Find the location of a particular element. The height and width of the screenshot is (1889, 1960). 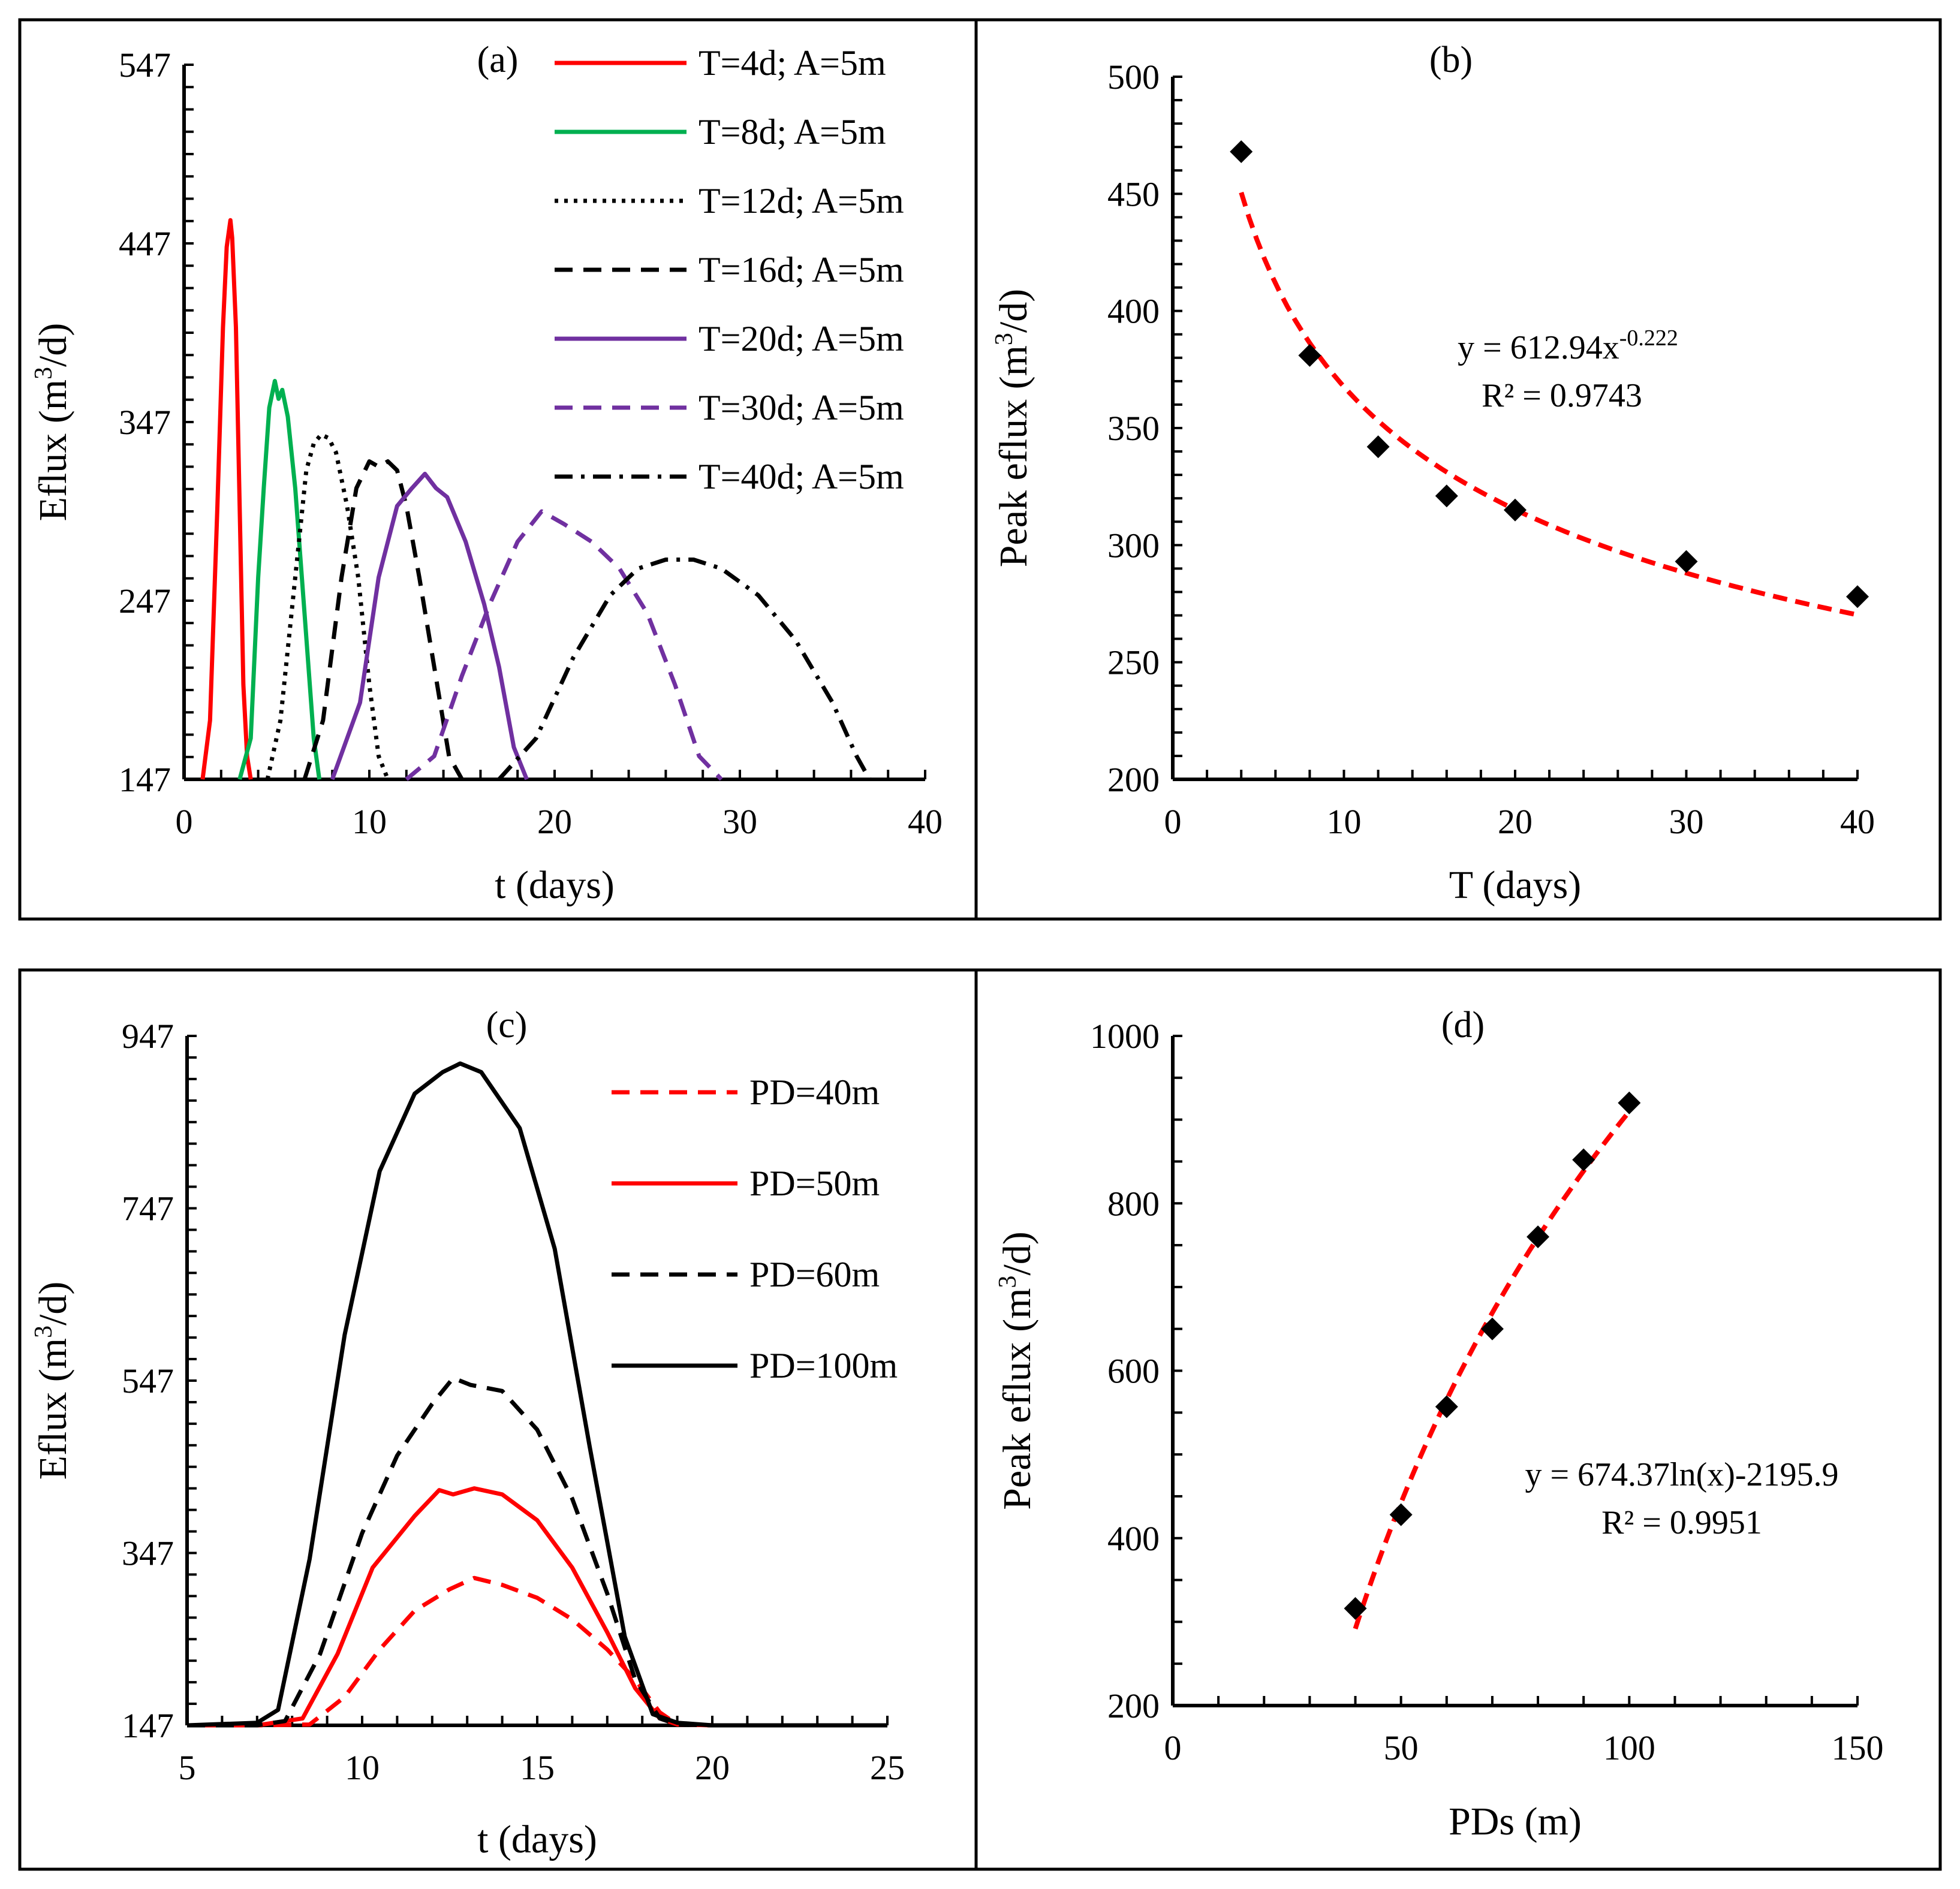

fit-equation: y = 612.94x-0.222 is located at coordinates (1568, 346).